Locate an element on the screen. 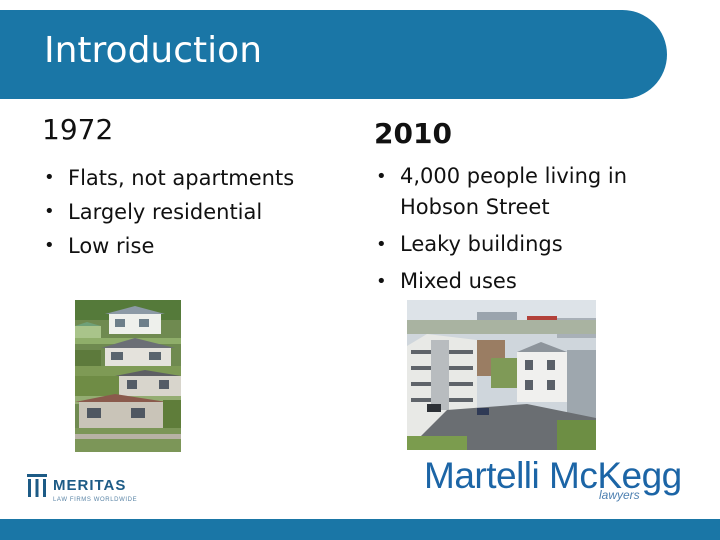  left-bullet-3: Low rise is located at coordinates (168, 246).